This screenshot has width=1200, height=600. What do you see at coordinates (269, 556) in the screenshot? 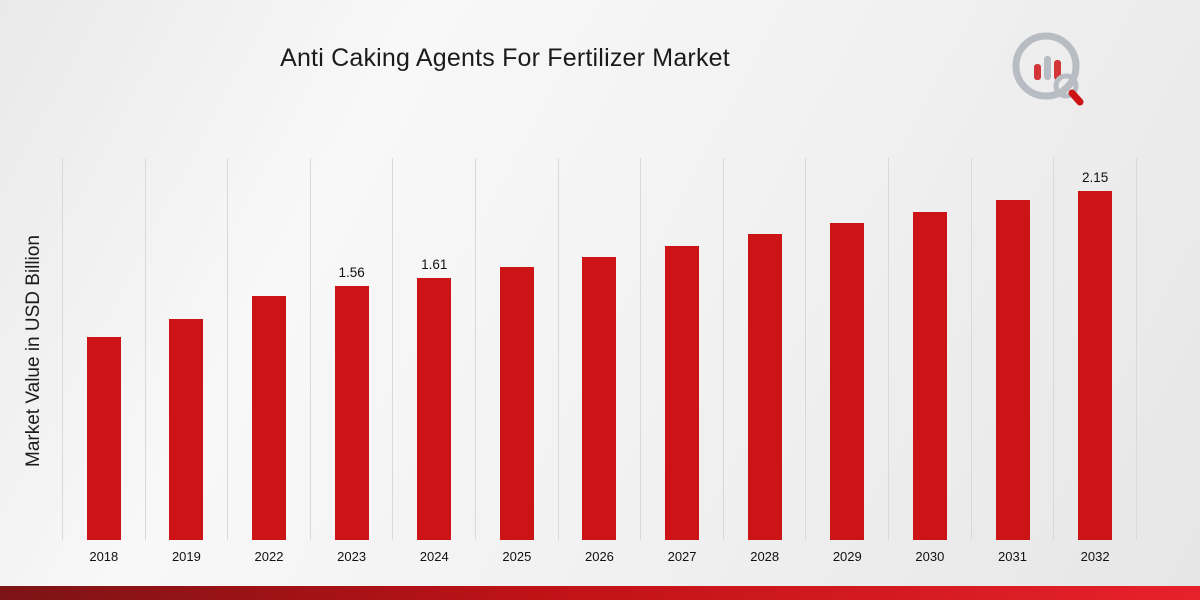
I see `x-tick-label-2022: 2022` at bounding box center [269, 556].